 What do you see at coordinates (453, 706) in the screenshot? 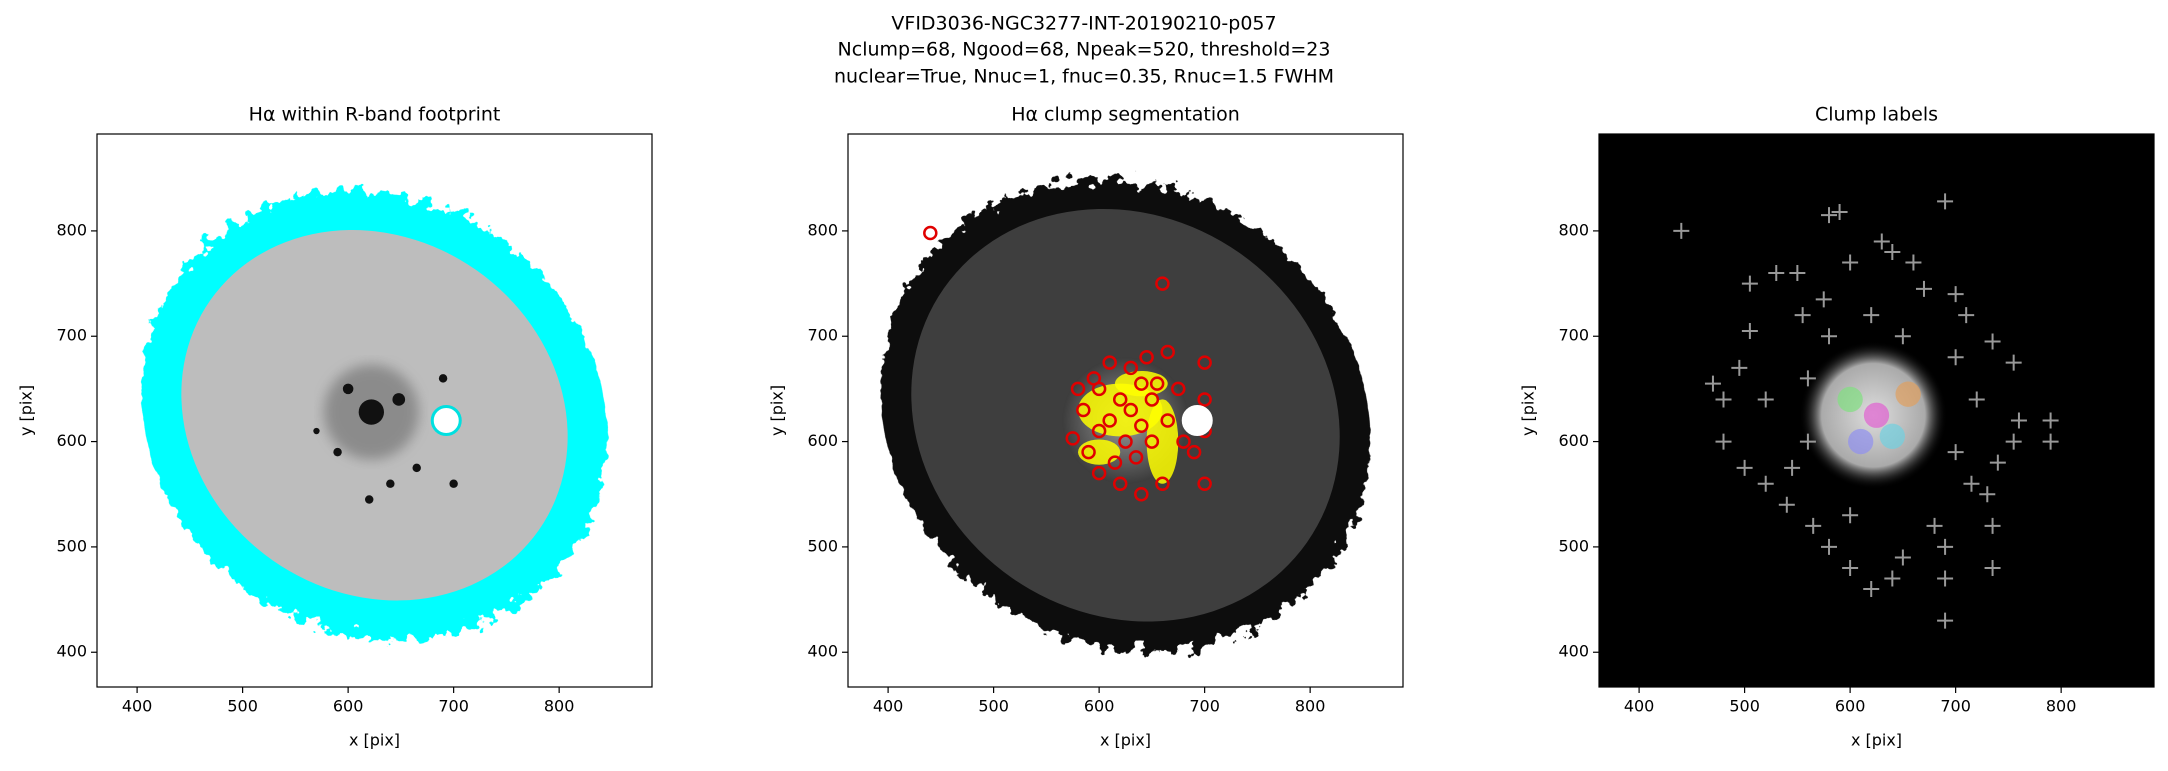
I see `x-tick-label: 700` at bounding box center [453, 706].